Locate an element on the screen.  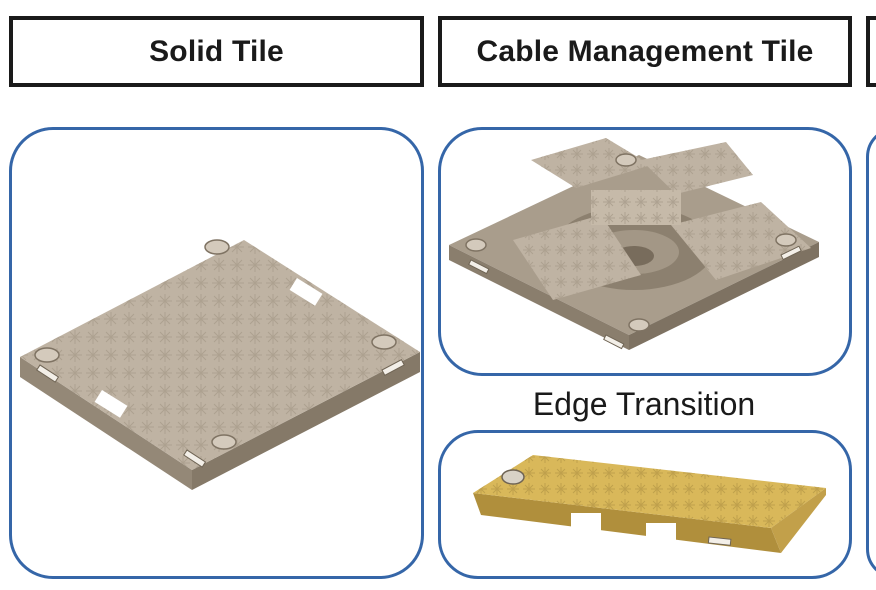
header-cable-management-label: Cable Management Tile is located at coordinates (645, 51).